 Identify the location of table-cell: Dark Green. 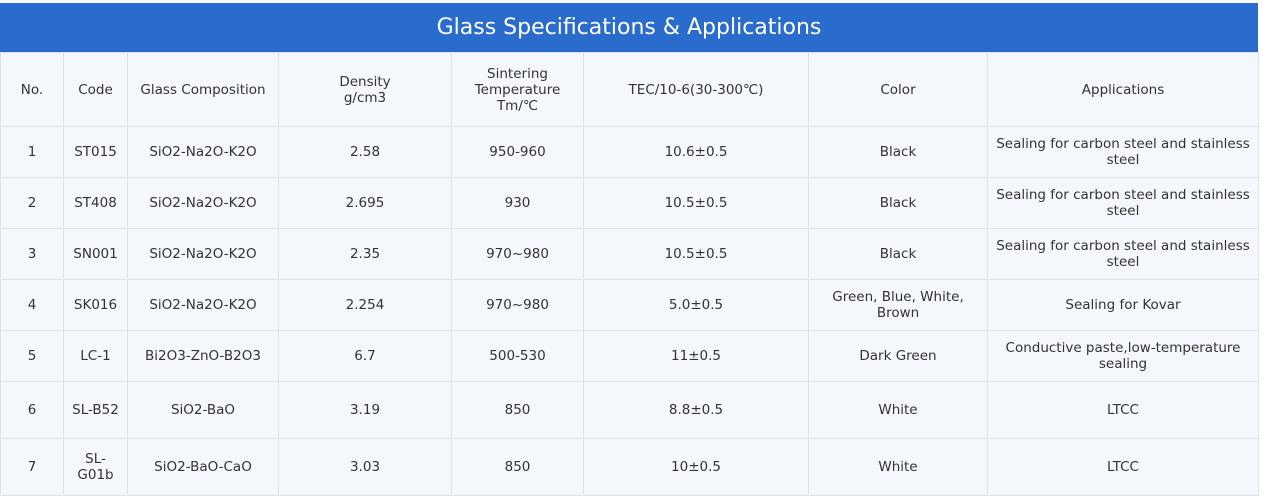
(898, 356).